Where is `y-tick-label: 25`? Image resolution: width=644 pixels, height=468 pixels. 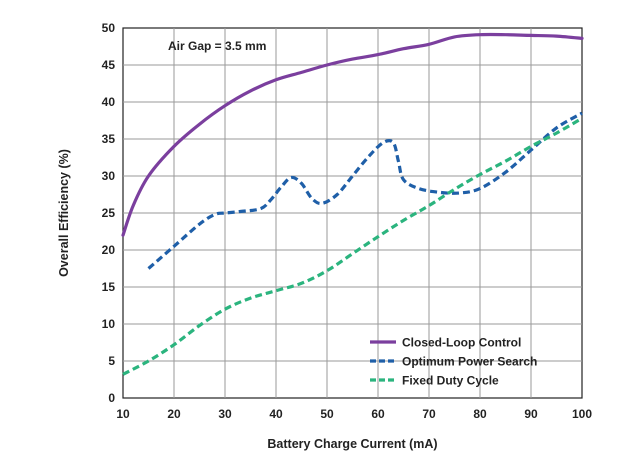 y-tick-label: 25 is located at coordinates (109, 213).